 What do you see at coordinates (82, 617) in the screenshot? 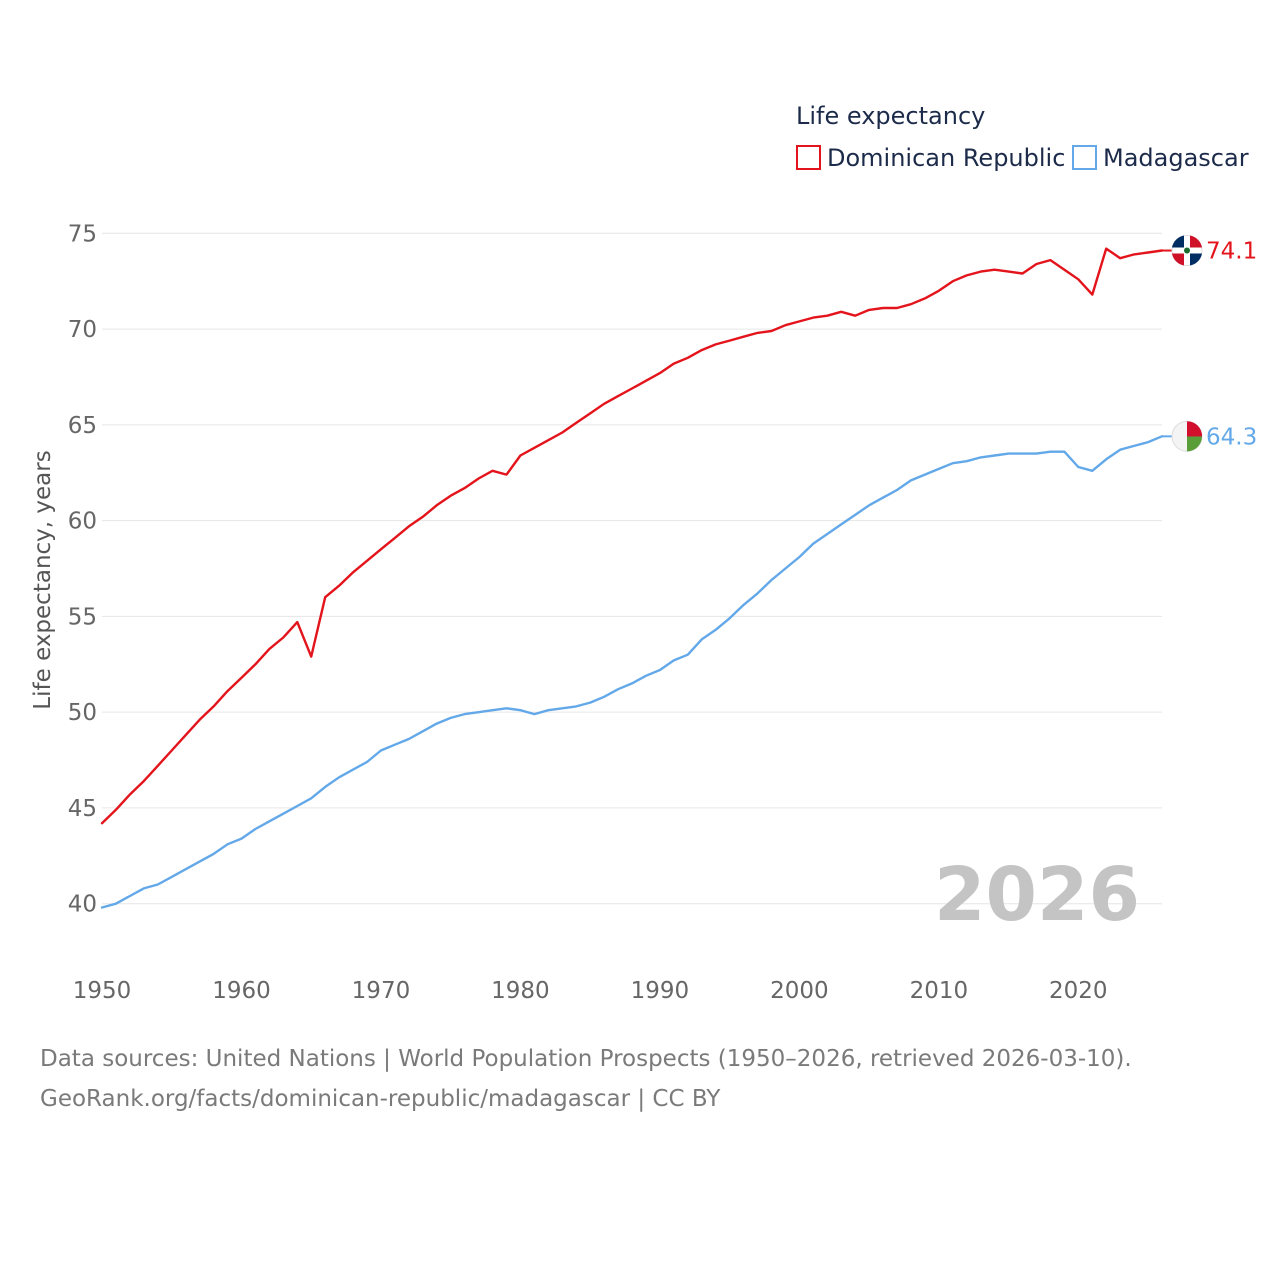
I see `y-tick-label-55: 55` at bounding box center [82, 617].